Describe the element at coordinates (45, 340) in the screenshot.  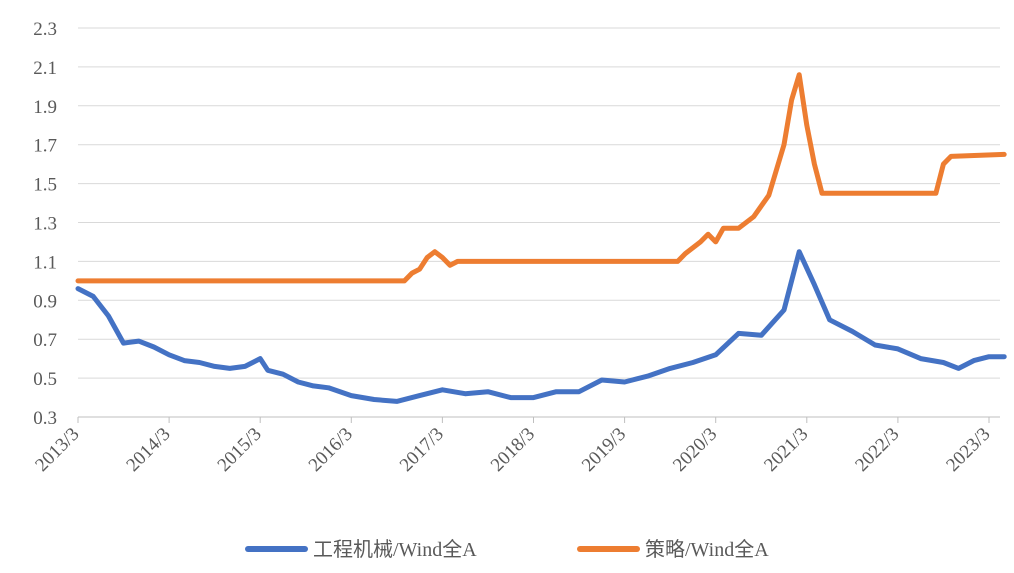
I see `y-tick-label: 0.7` at that location.